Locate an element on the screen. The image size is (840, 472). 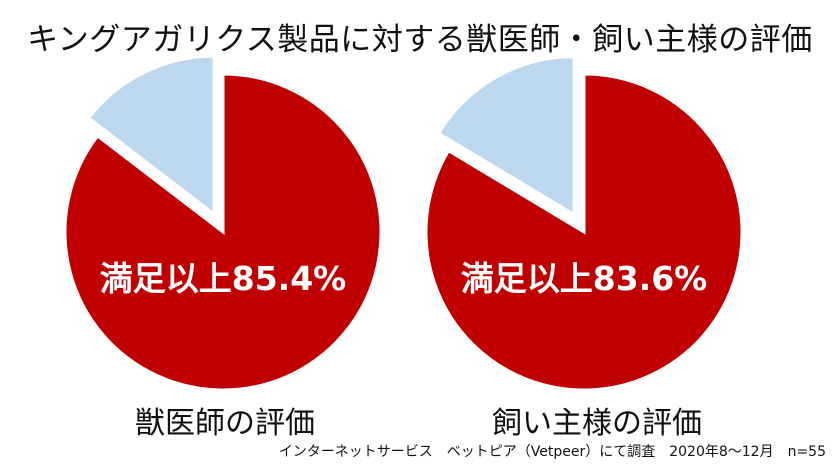
chart-title: キングアガリクス製品に対する獣医師・飼い主様の評価 is located at coordinates (420, 40).